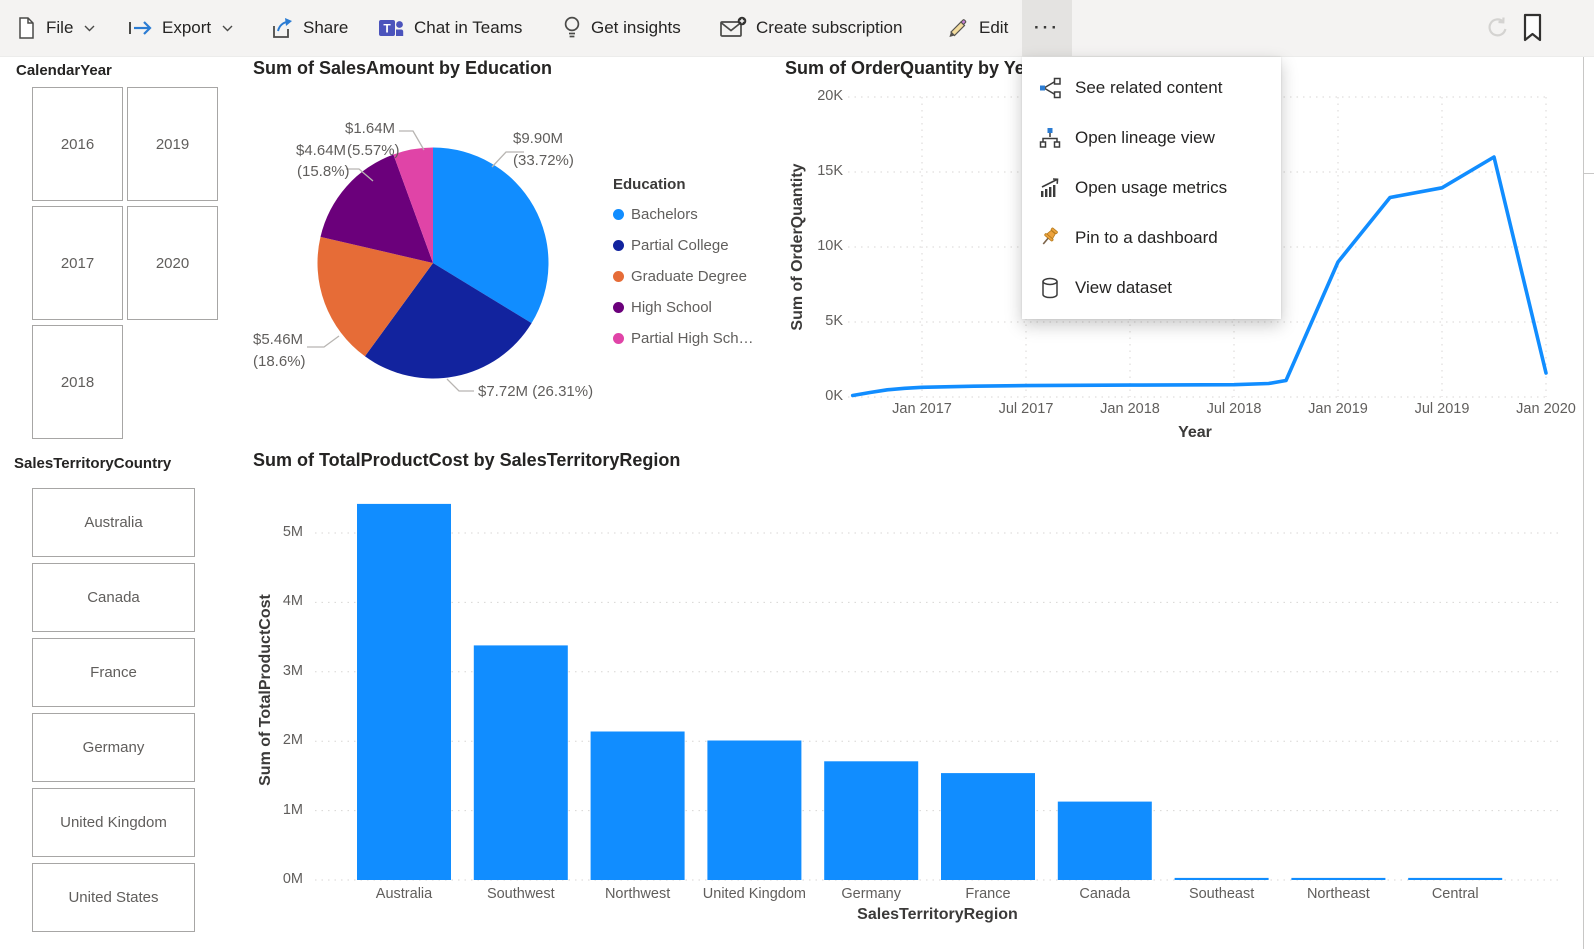 This screenshot has width=1594, height=949. Describe the element at coordinates (125, 263) in the screenshot. I see `calendaryear-slicer: 2016 2019 2017 2020 2018` at that location.